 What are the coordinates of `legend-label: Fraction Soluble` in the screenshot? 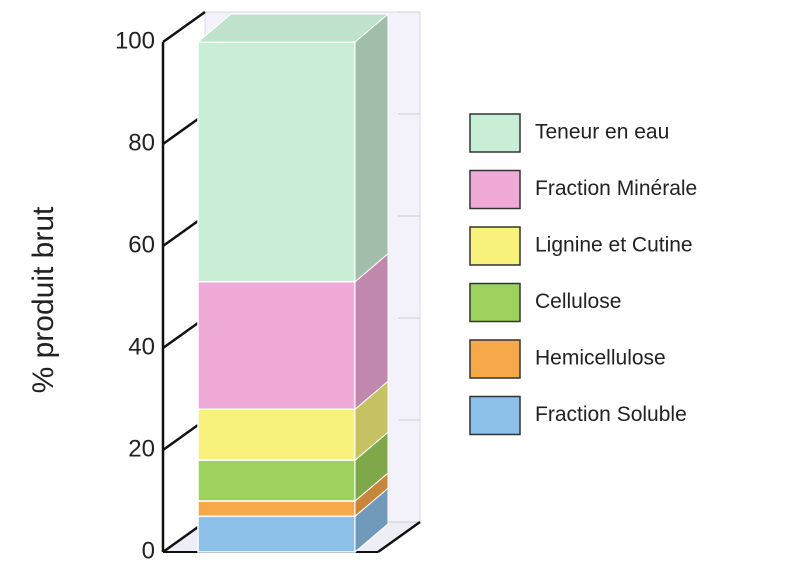 It's located at (611, 414).